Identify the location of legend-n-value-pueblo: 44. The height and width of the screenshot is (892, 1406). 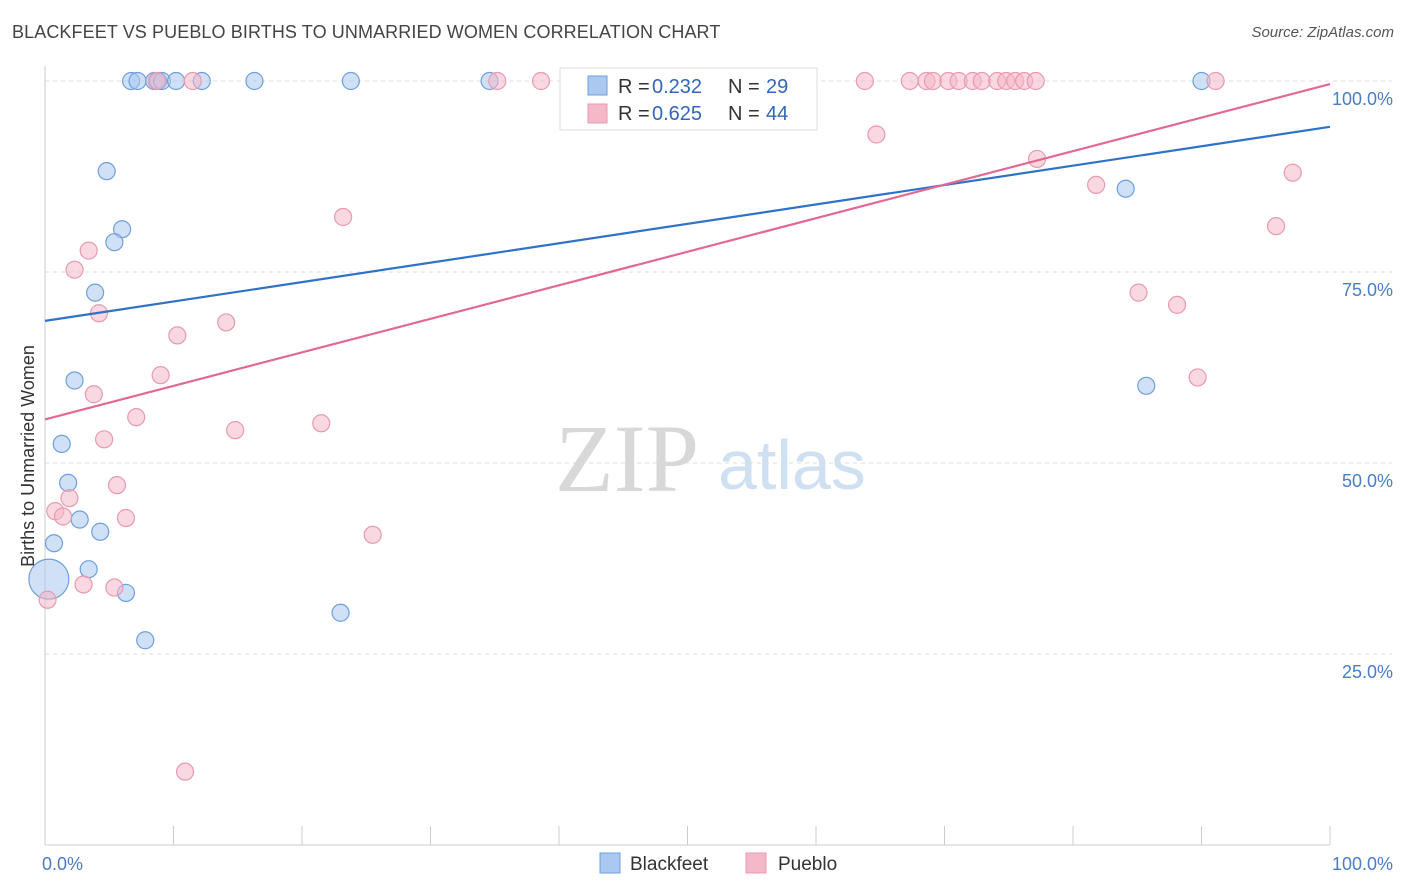
(777, 114).